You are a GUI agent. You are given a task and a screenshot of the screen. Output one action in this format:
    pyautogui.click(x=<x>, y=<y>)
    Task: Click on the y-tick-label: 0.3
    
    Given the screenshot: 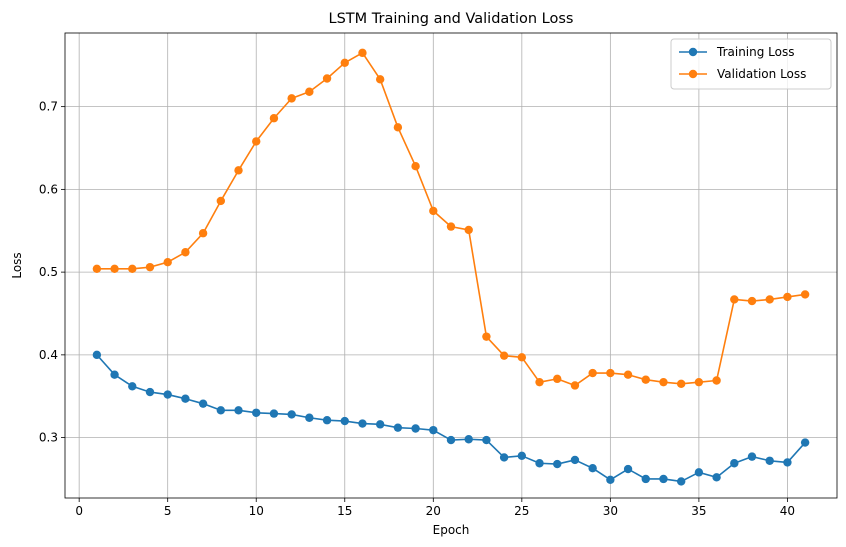 What is the action you would take?
    pyautogui.click(x=48, y=438)
    